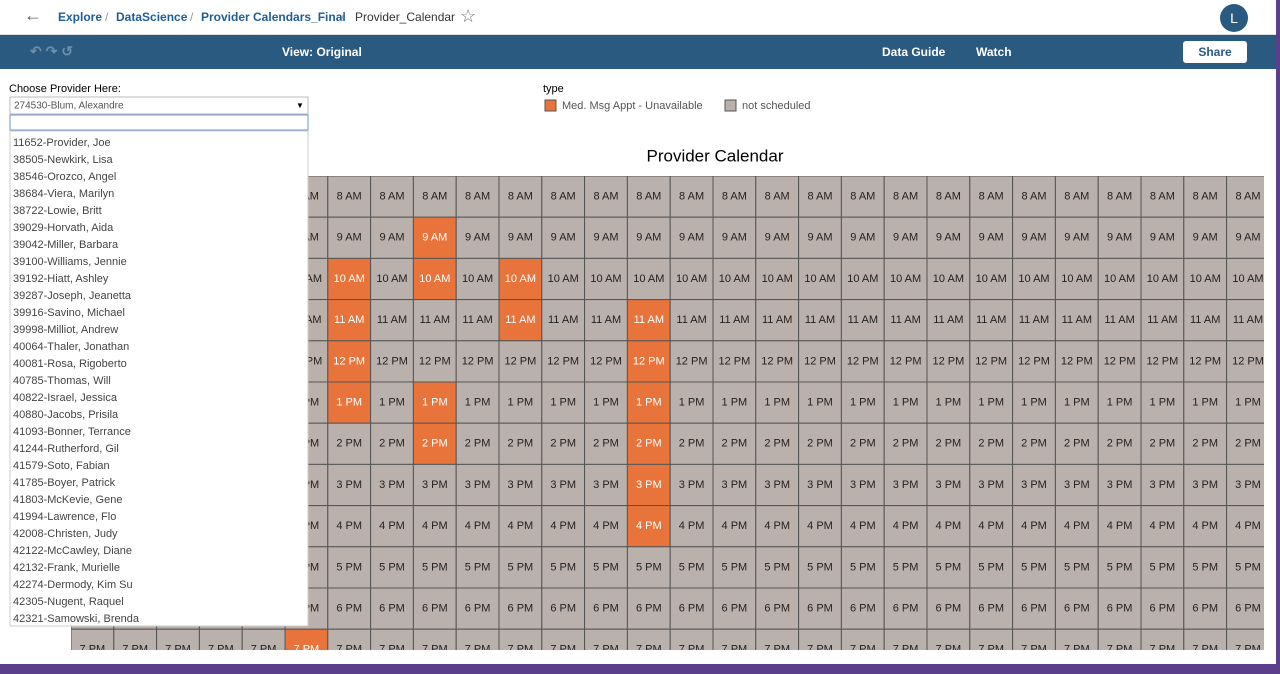 The image size is (1280, 674). Describe the element at coordinates (69, 313) in the screenshot. I see `filter-option: 39916-Savino, Michael` at that location.